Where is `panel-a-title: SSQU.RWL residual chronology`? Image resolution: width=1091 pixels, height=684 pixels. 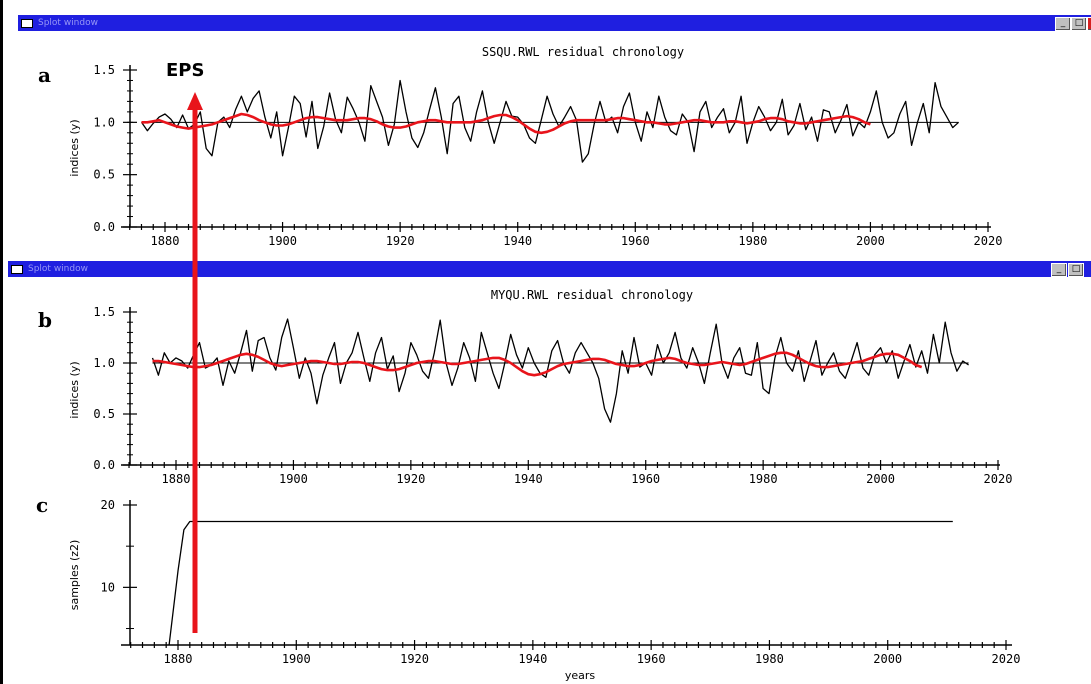
panel-a-title: SSQU.RWL residual chronology is located at coordinates (583, 52).